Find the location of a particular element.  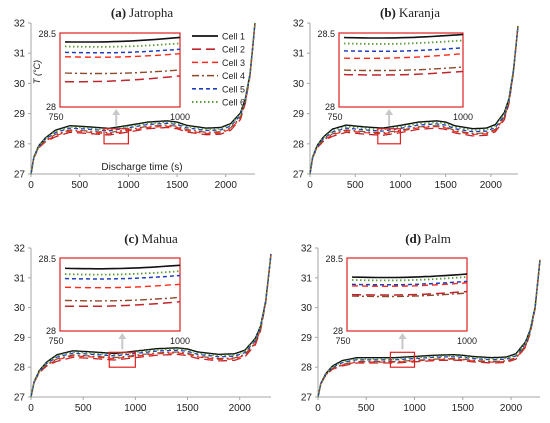

panel-letter: (b) is located at coordinates (388, 12).